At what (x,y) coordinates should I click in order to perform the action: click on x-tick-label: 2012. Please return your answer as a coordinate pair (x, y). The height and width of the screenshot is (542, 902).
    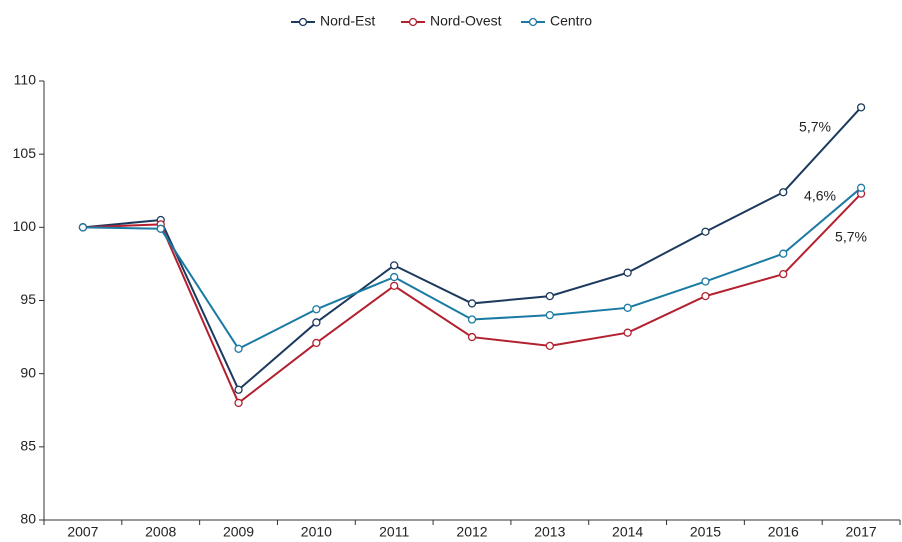
    Looking at the image, I should click on (471, 532).